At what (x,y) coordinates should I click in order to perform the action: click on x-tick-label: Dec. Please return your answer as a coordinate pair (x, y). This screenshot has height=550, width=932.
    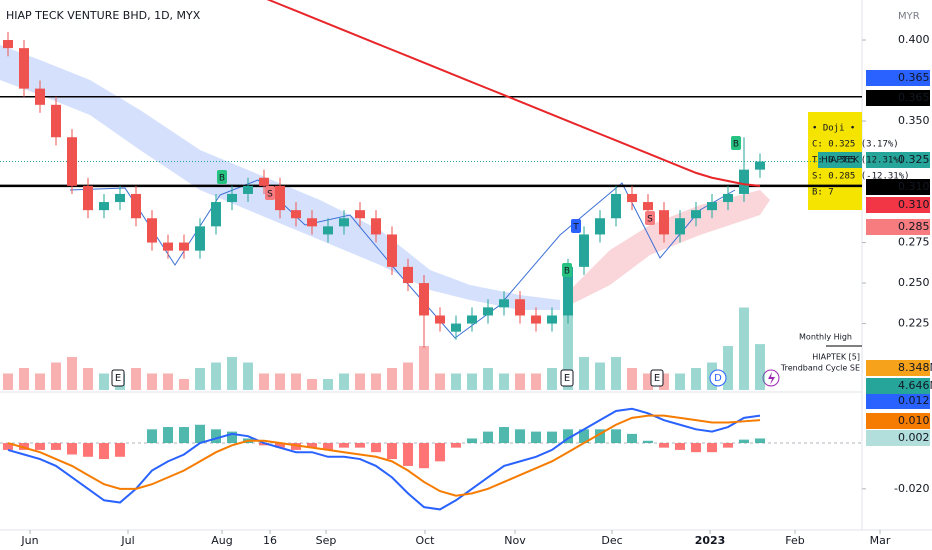
    Looking at the image, I should click on (611, 540).